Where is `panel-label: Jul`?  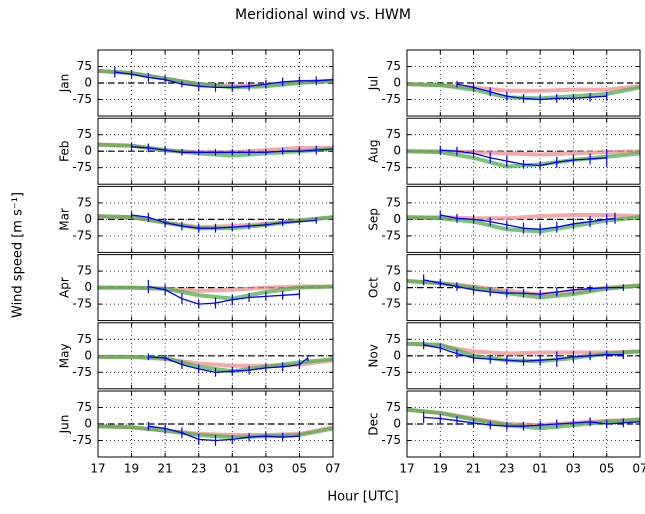 panel-label: Jul is located at coordinates (374, 83).